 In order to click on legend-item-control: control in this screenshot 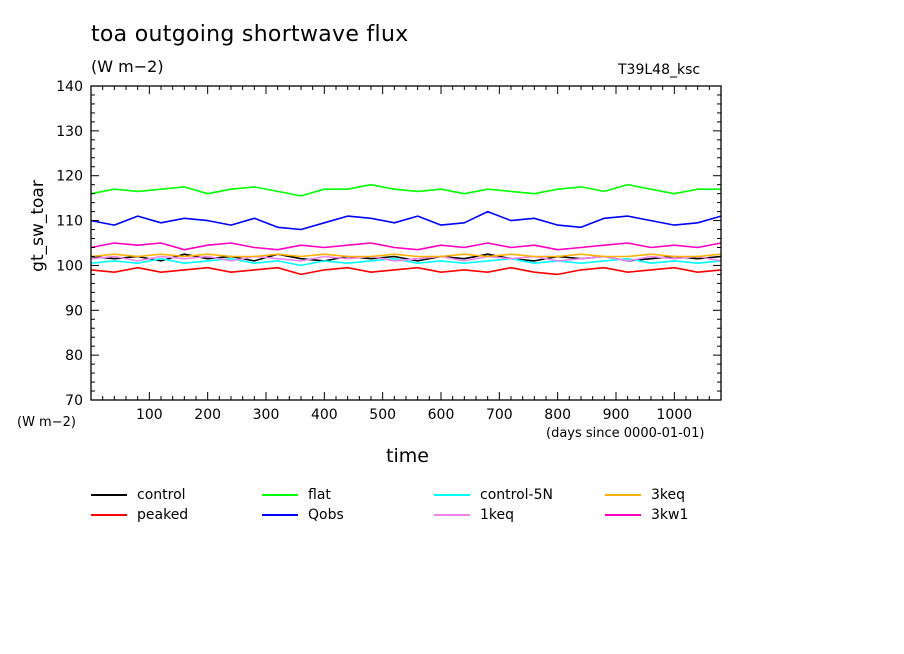, I will do `click(138, 495)`.